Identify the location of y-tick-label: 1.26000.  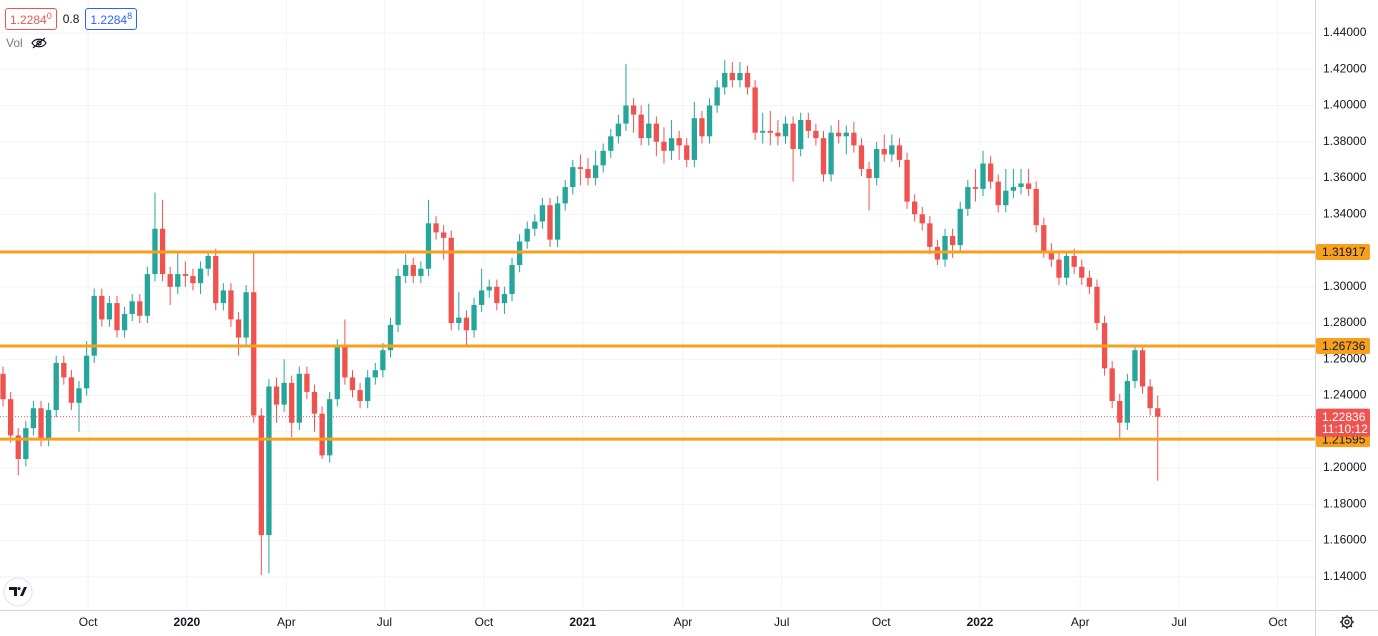
(1345, 358).